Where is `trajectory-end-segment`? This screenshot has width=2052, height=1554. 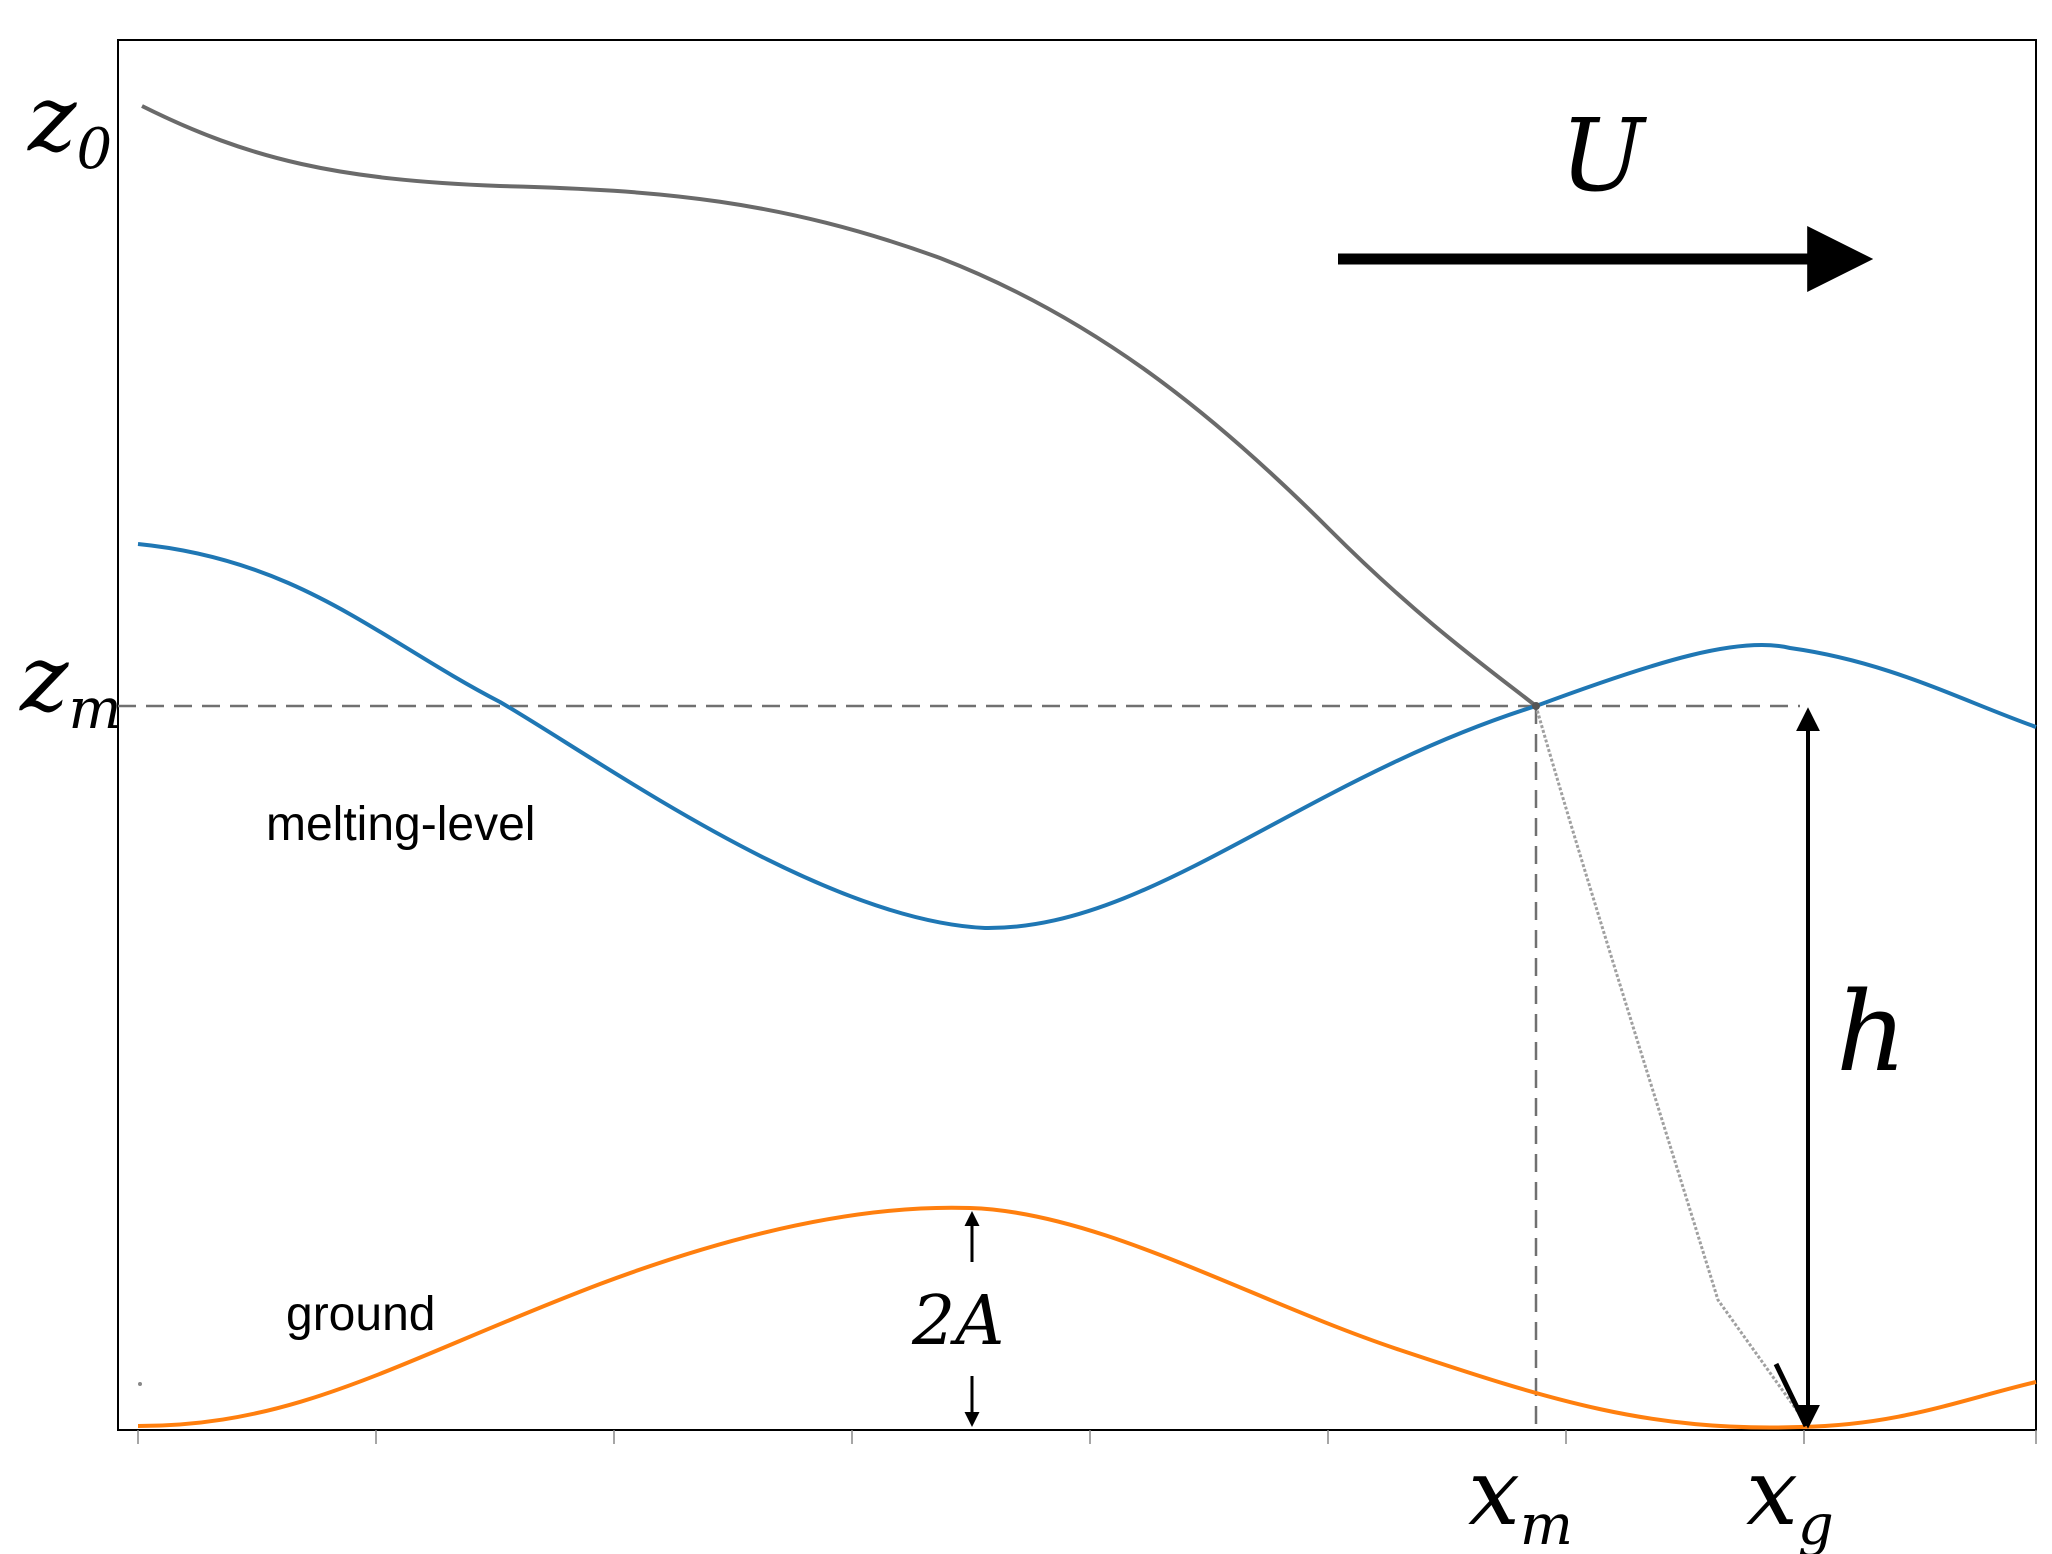
trajectory-end-segment is located at coordinates (1791, 1395).